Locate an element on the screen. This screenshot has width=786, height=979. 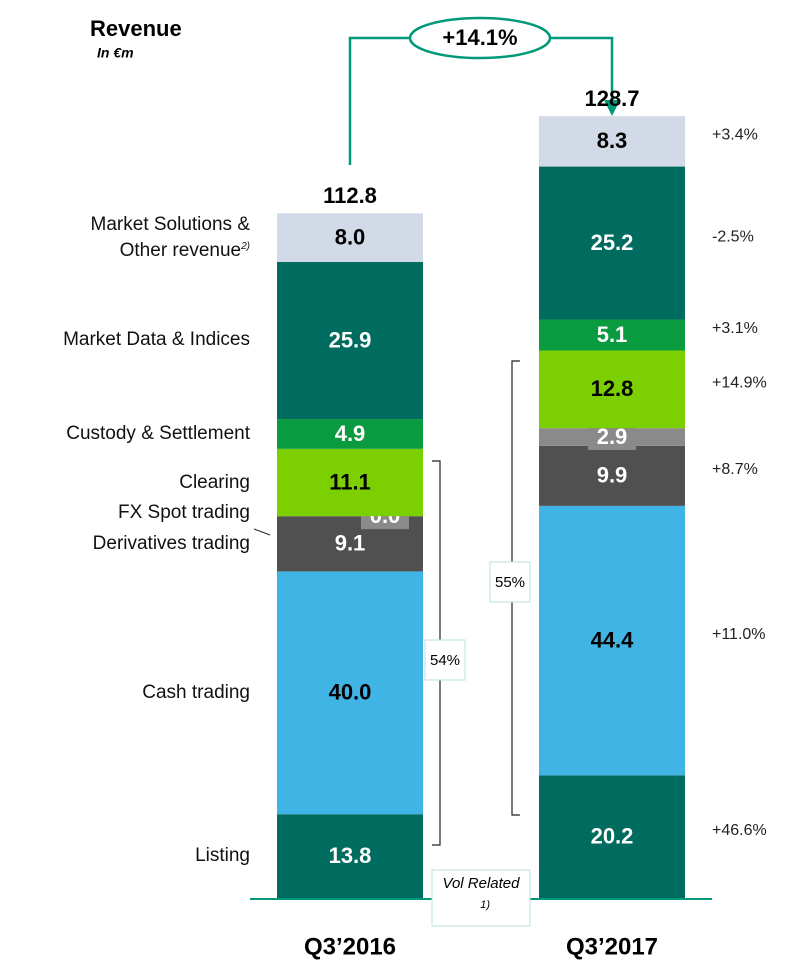
total-label: 128.7 is located at coordinates (611, 98).